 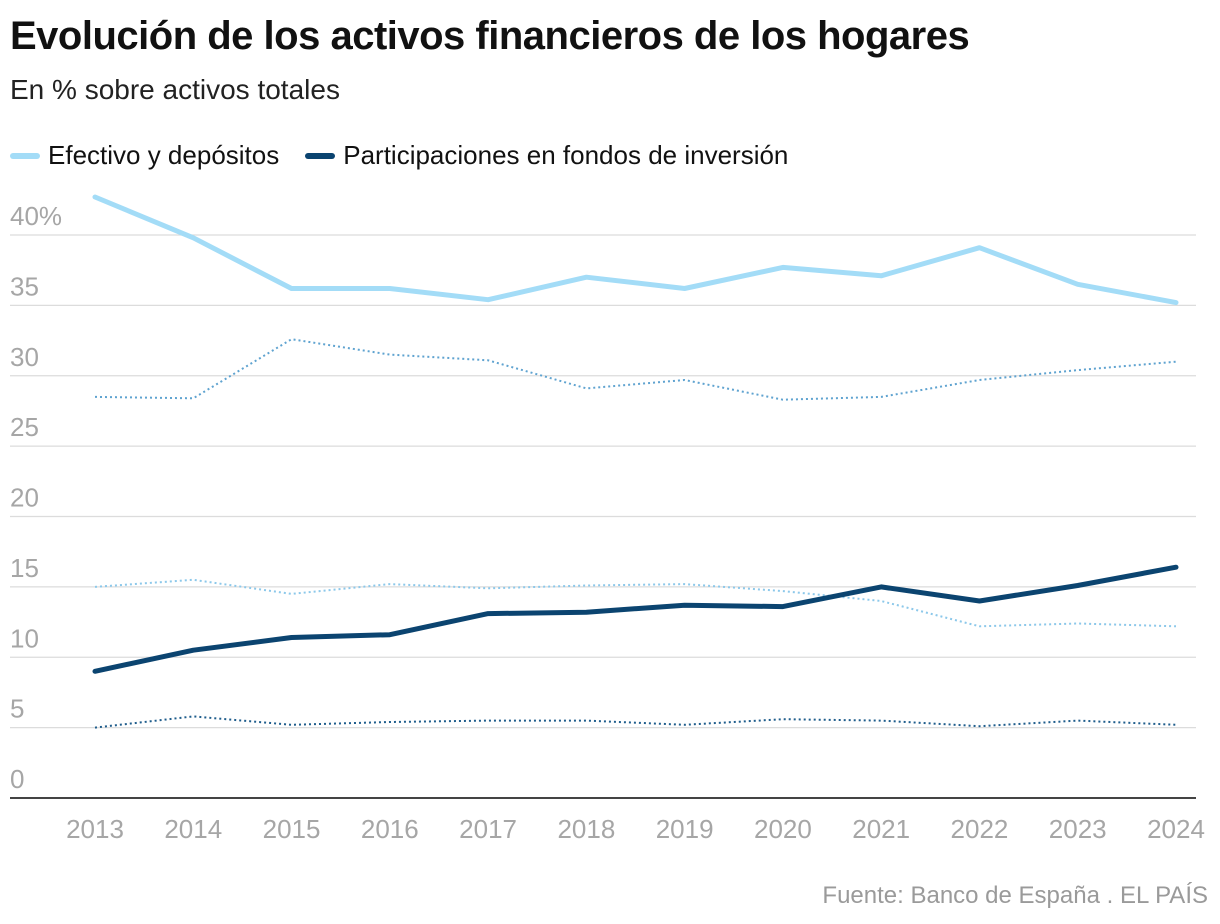 What do you see at coordinates (1176, 829) in the screenshot?
I see `x-tick-label-2024: 2024` at bounding box center [1176, 829].